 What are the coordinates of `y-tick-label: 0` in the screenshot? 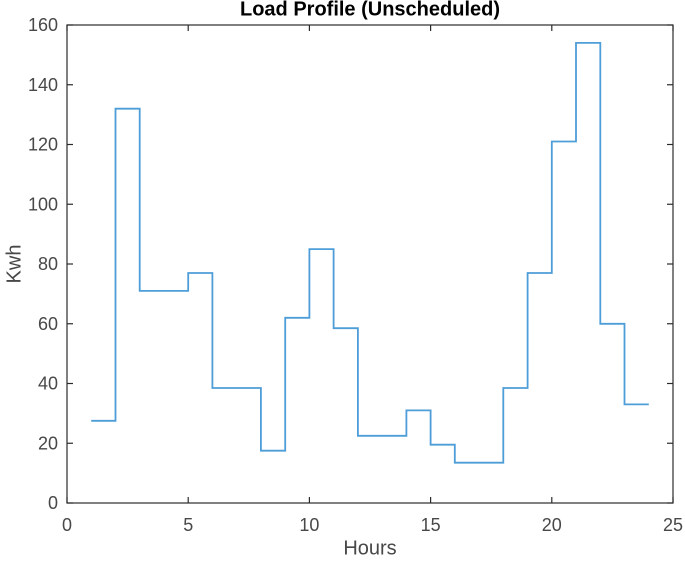 It's located at (53, 503).